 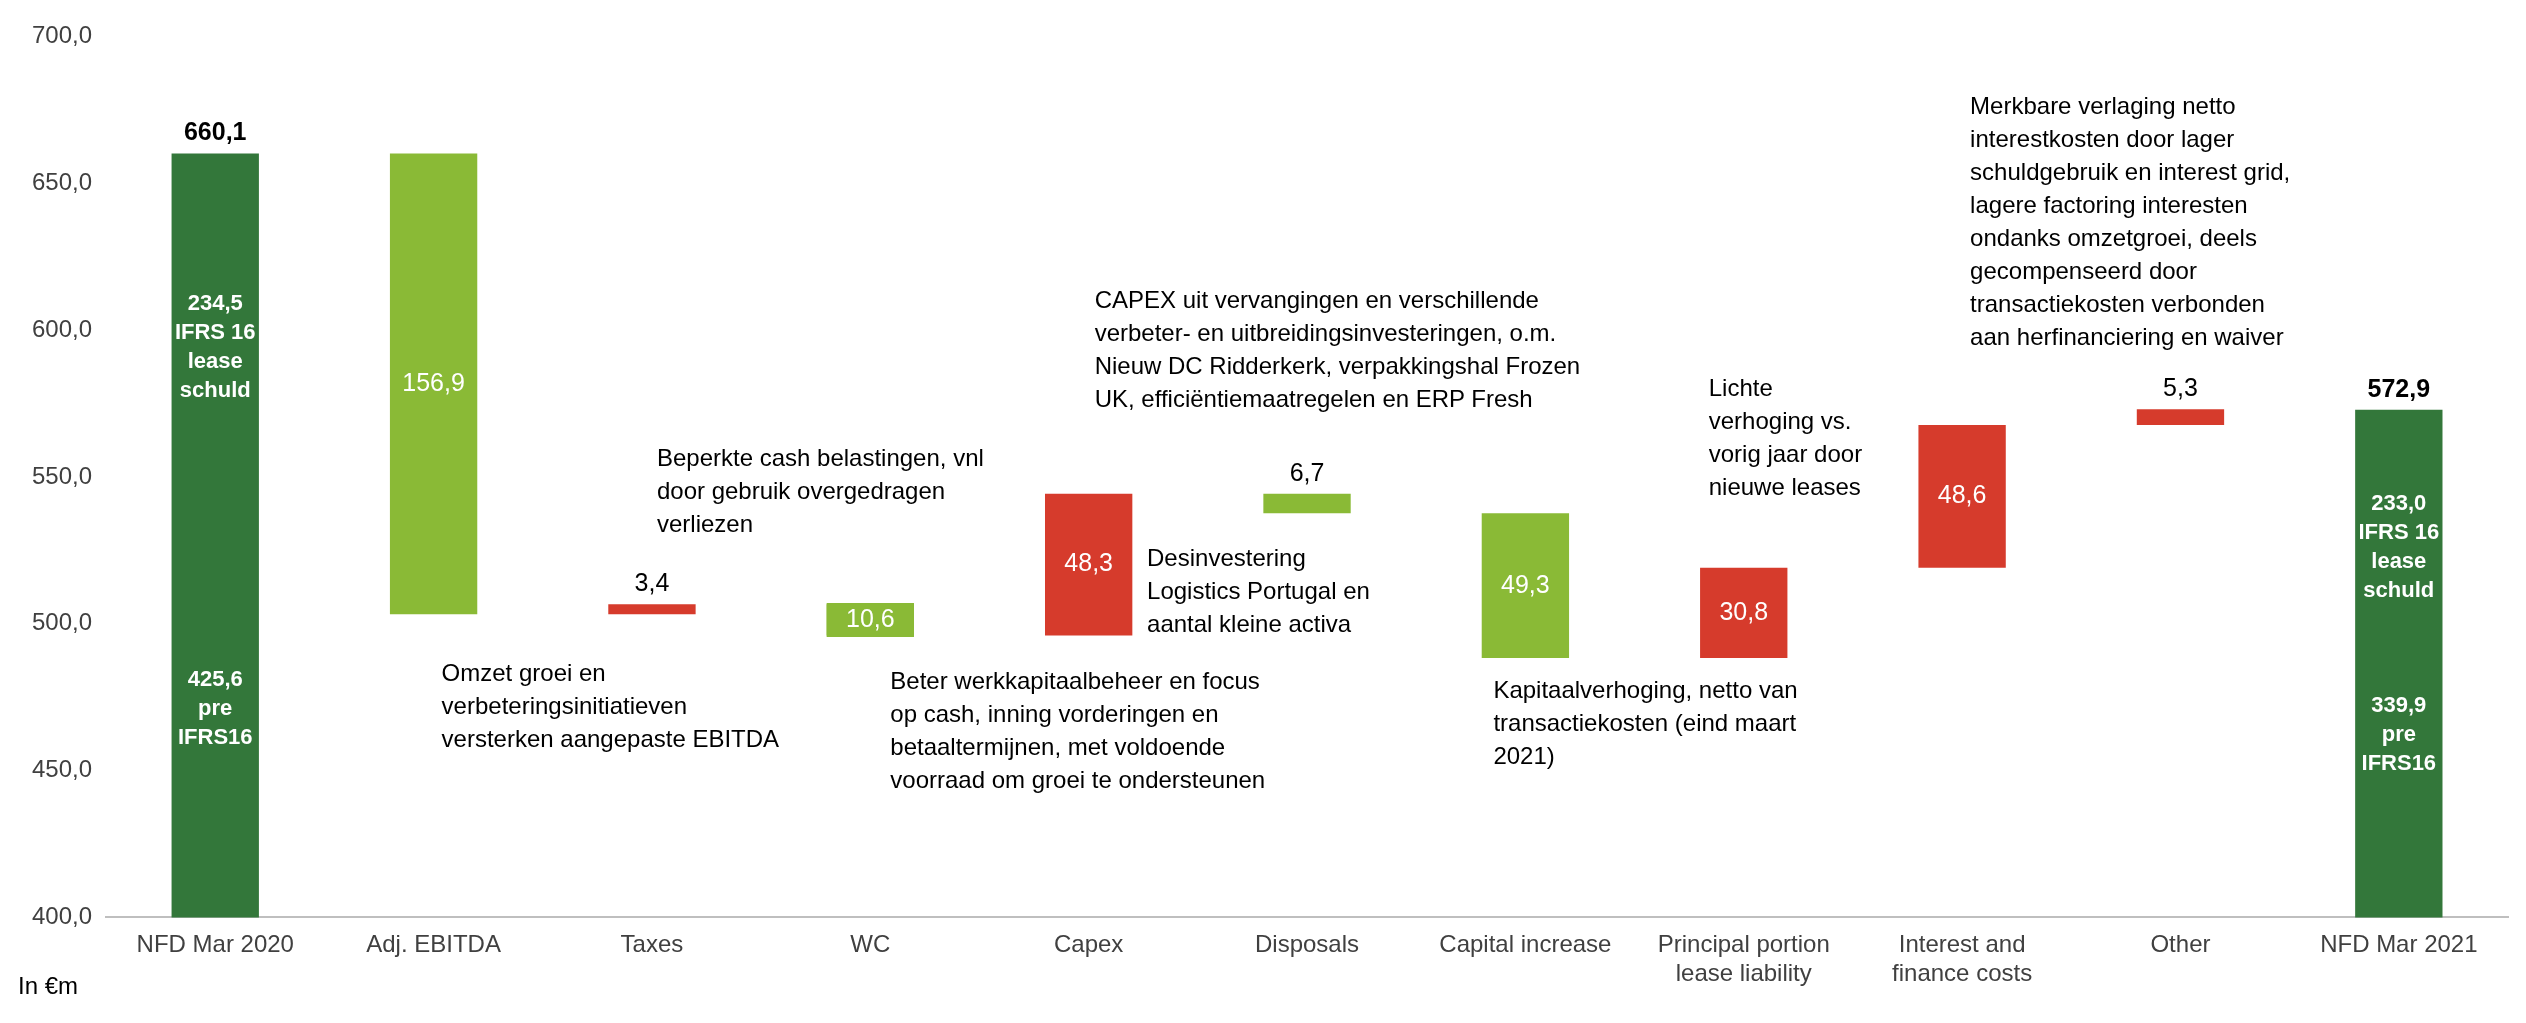 What do you see at coordinates (1525, 944) in the screenshot?
I see `x-tick-label: Capital increase` at bounding box center [1525, 944].